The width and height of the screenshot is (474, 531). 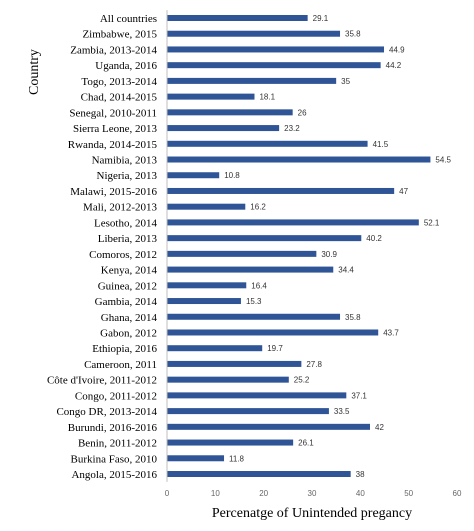 What do you see at coordinates (125, 161) in the screenshot?
I see `category-label: Namibia, 2013` at bounding box center [125, 161].